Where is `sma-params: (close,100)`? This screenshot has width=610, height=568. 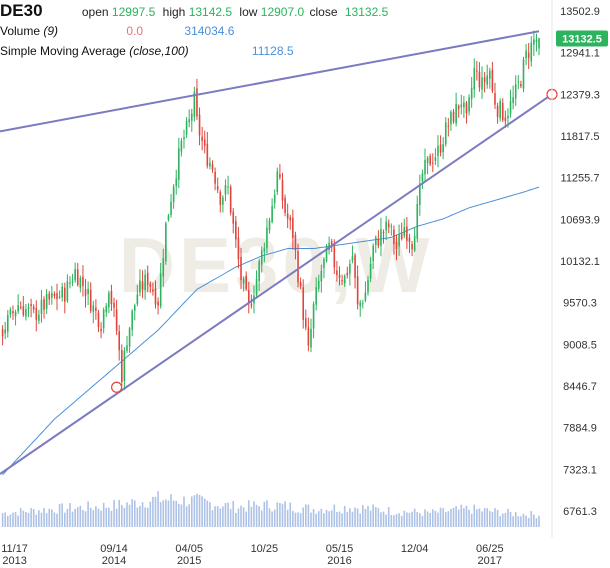 sma-params: (close,100) is located at coordinates (159, 51).